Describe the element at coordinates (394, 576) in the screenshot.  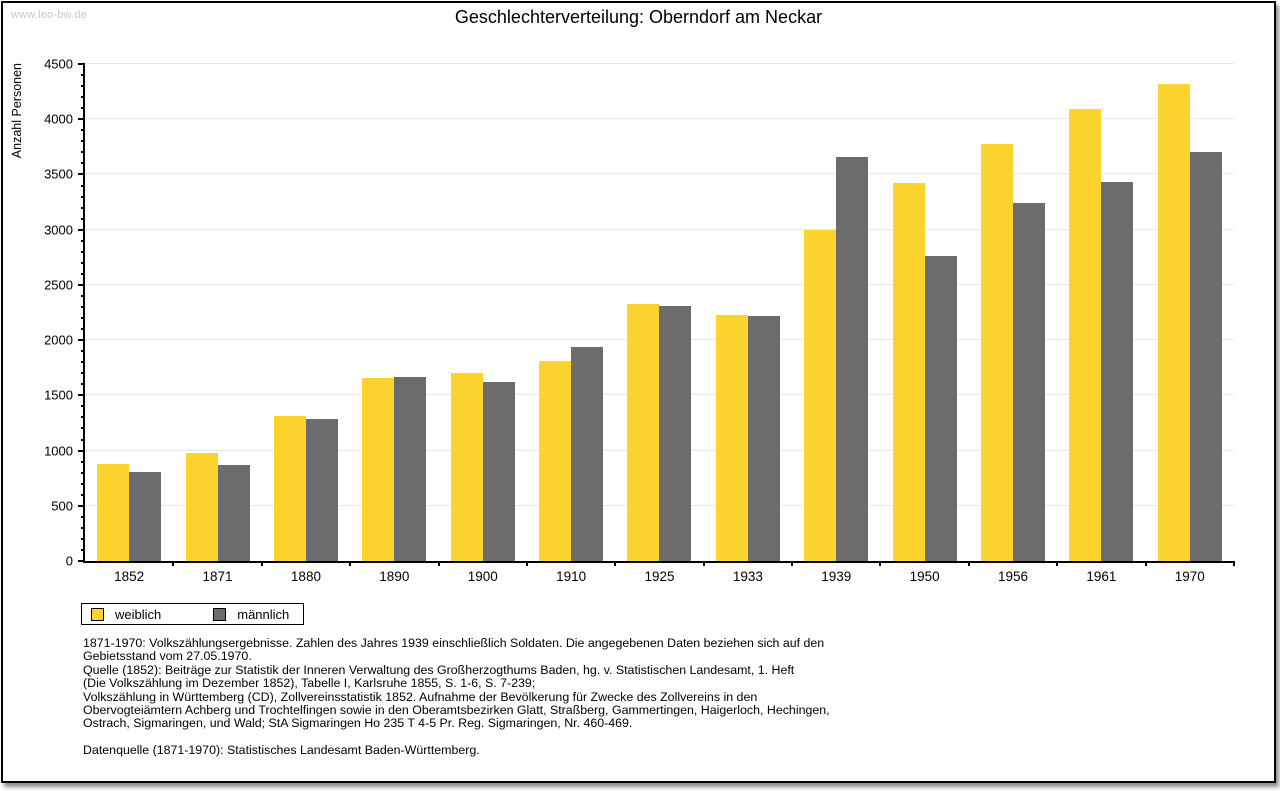
I see `x-tick-label-1890: 1890` at that location.